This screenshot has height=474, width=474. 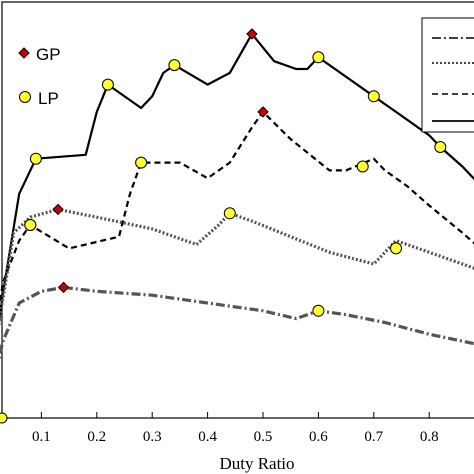 What do you see at coordinates (41, 437) in the screenshot?
I see `x-tick-label: 0.1` at bounding box center [41, 437].